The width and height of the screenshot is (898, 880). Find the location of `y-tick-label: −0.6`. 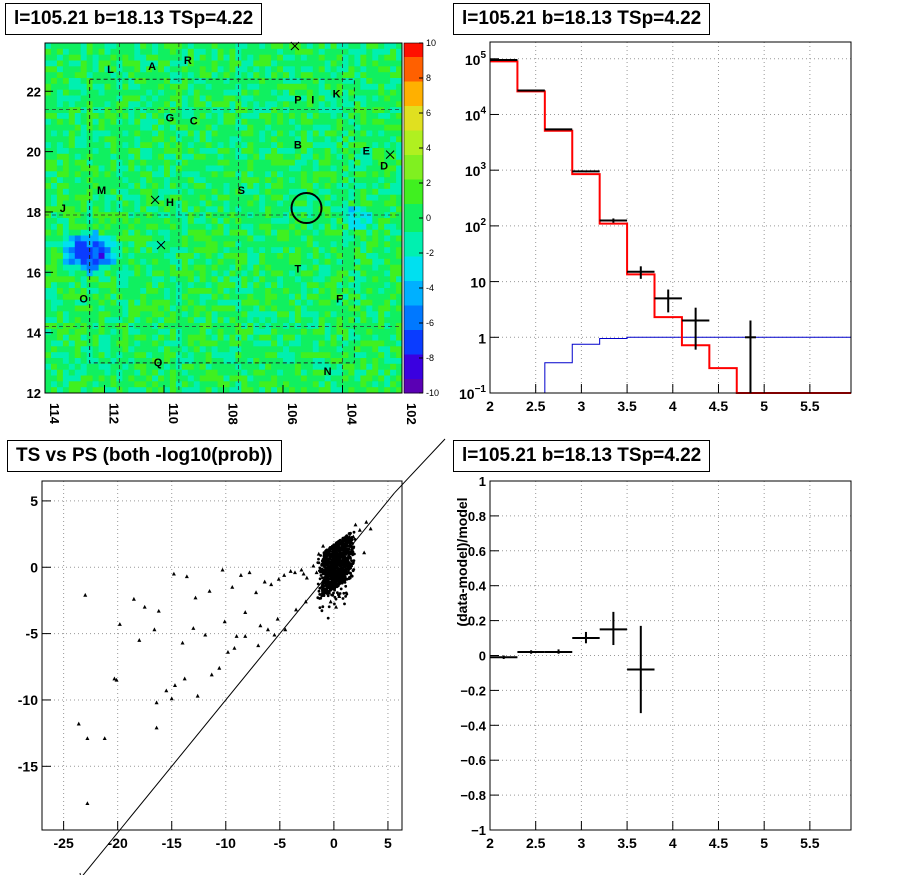

y-tick-label: −0.6 is located at coordinates (473, 760).